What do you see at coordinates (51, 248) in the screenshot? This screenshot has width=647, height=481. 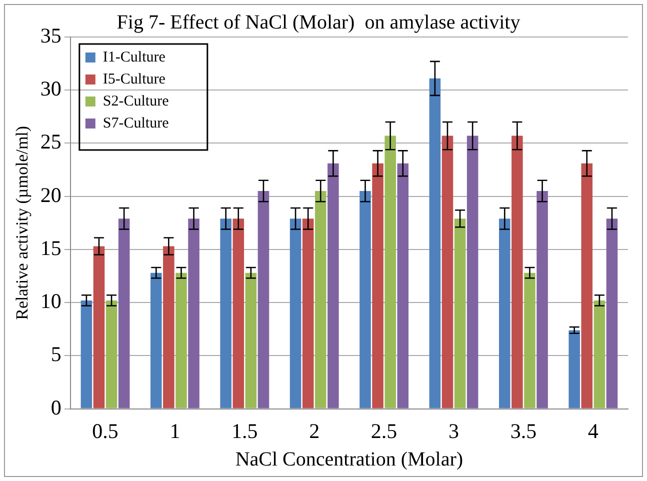 I see `y-tick-label: 15` at bounding box center [51, 248].